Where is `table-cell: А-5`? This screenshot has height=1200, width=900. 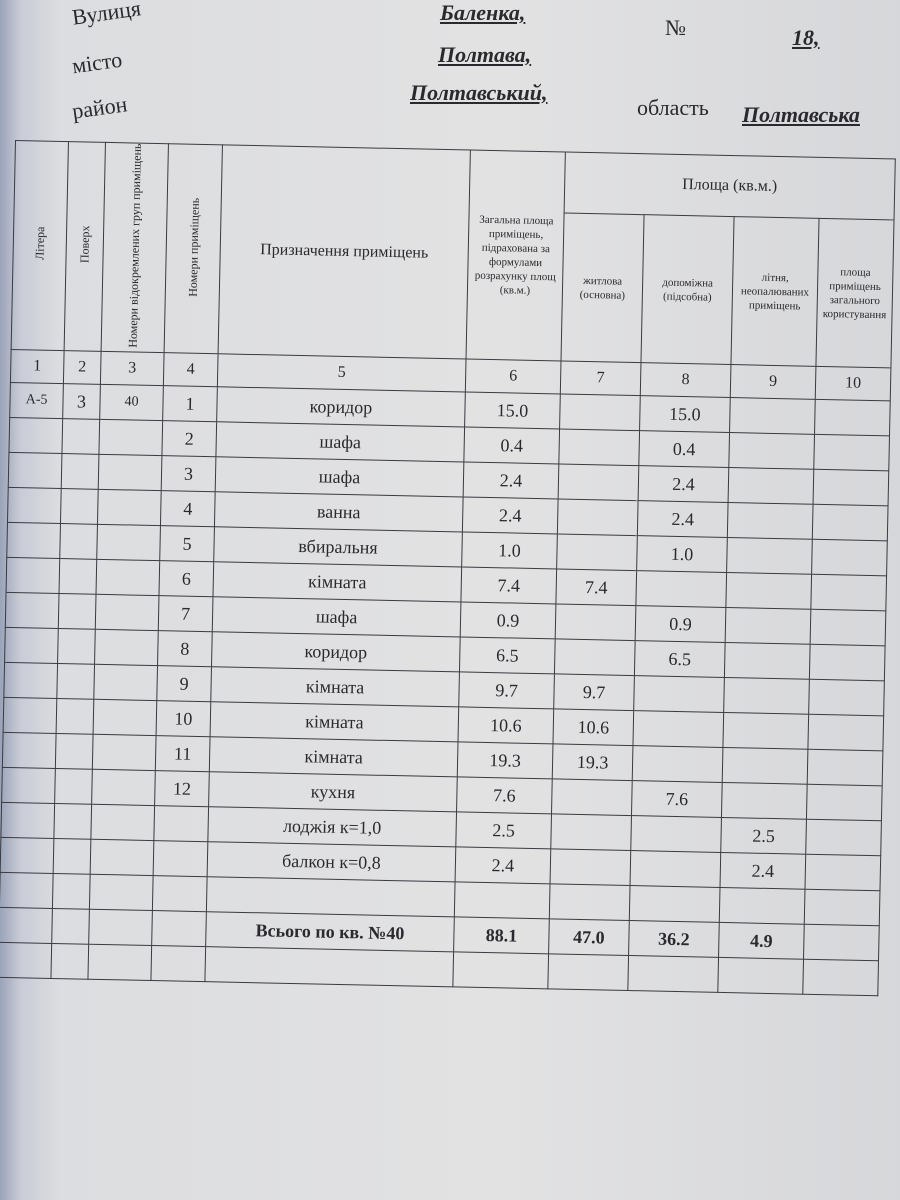 table-cell: А-5 is located at coordinates (36, 400).